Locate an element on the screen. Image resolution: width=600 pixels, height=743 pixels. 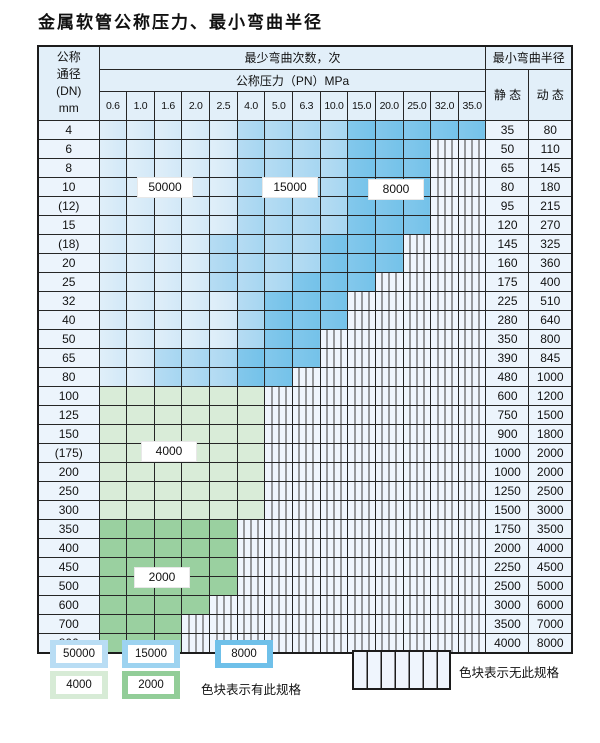
bend-cycles-header: 最少弯曲次数，次 is located at coordinates (292, 57).